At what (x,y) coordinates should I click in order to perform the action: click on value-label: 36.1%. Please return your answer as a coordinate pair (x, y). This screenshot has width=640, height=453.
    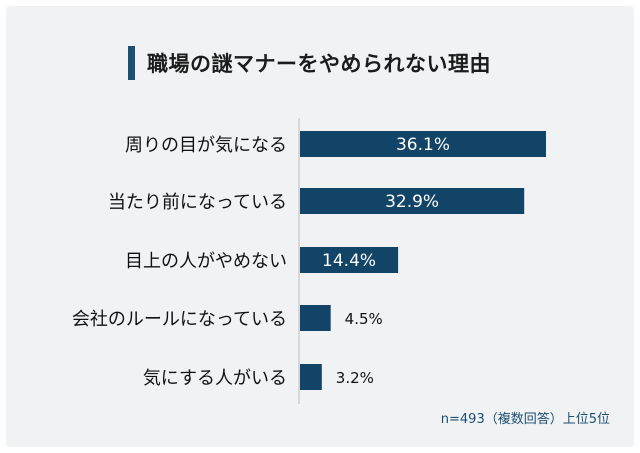
    Looking at the image, I should click on (423, 145).